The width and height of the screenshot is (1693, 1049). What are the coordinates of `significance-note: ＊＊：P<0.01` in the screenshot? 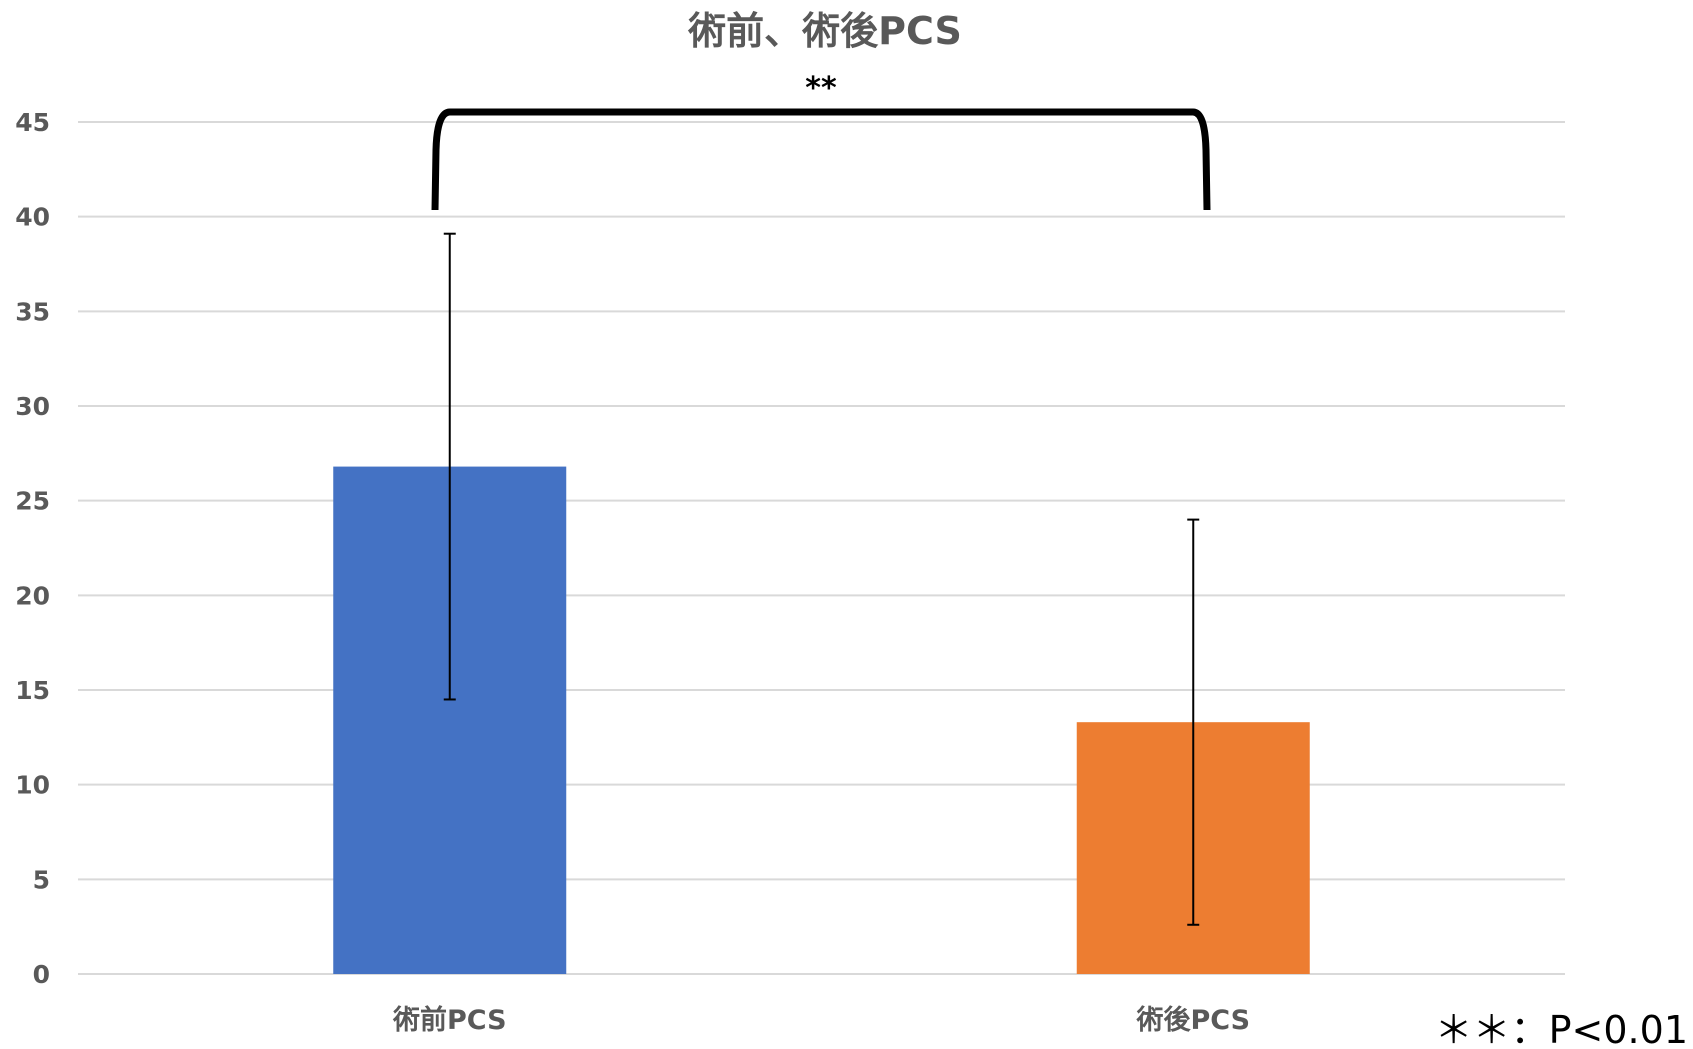 It's located at (1561, 1028).